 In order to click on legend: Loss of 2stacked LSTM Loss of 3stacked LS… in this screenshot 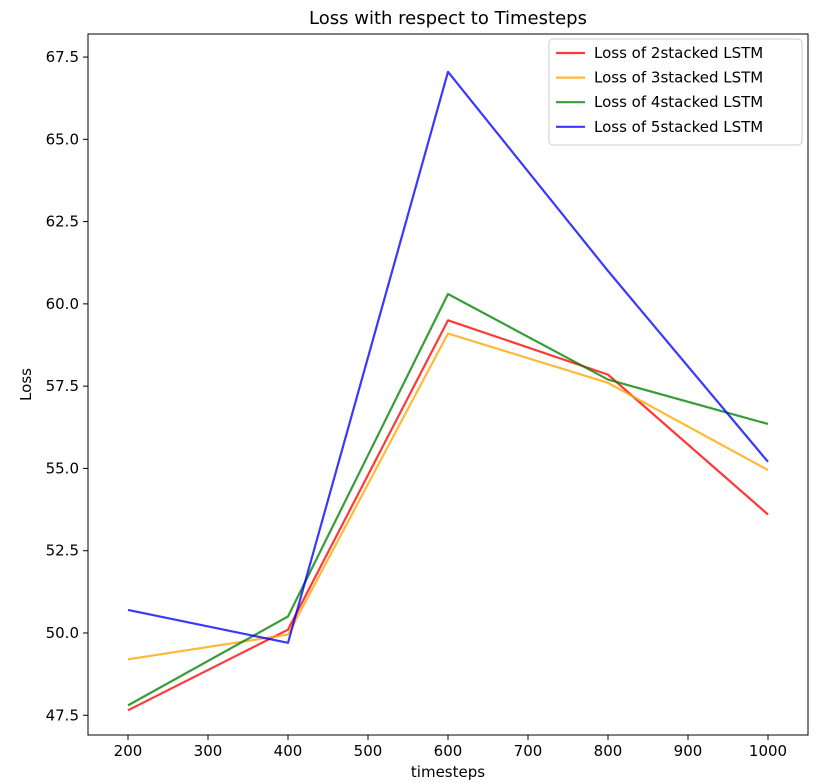, I will do `click(675, 92)`.